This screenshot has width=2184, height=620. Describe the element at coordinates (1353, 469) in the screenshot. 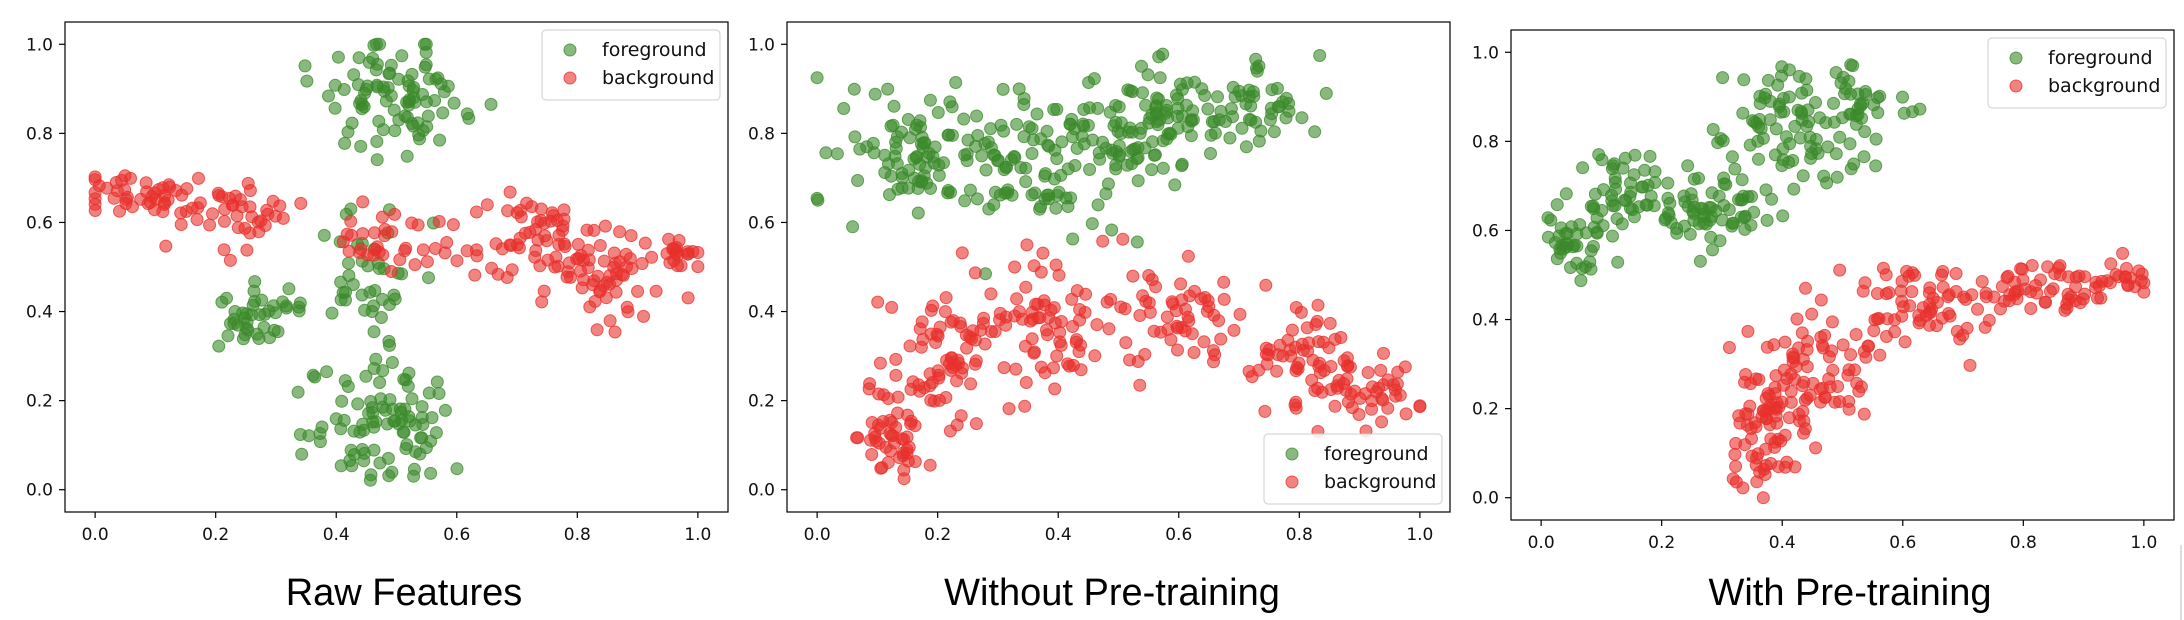

I see `legend-box` at that location.